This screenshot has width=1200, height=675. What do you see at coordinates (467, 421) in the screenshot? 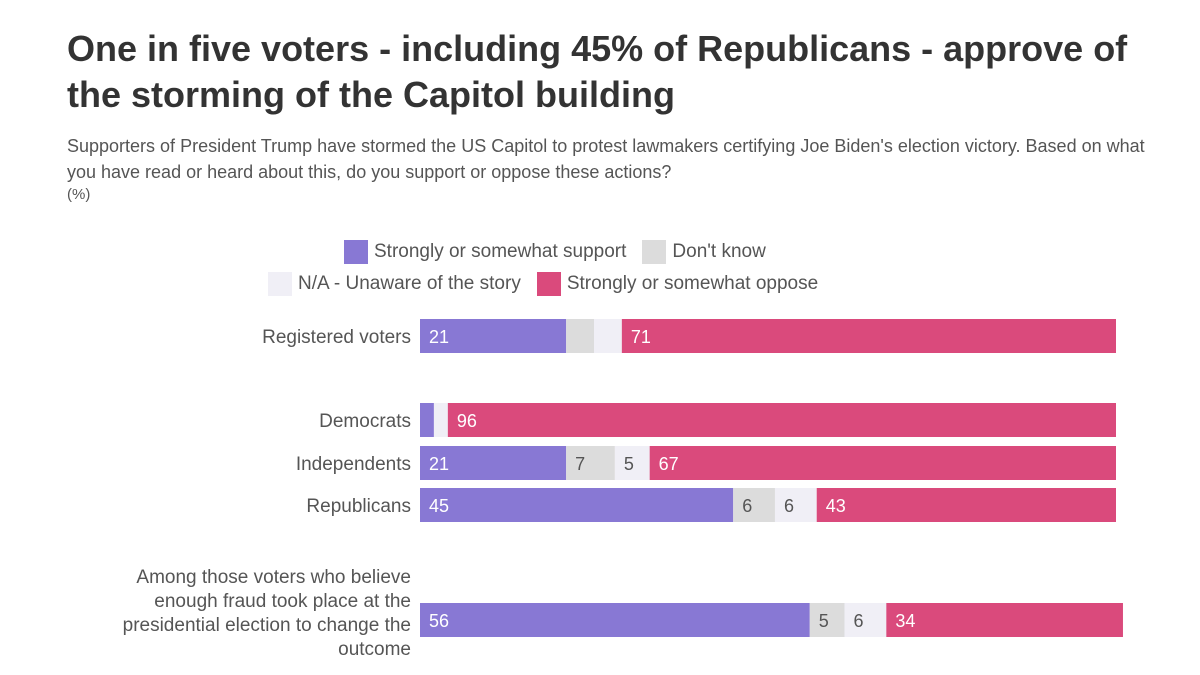
I see `data-label-strongly-or-somewhat-oppose: 96` at bounding box center [467, 421].